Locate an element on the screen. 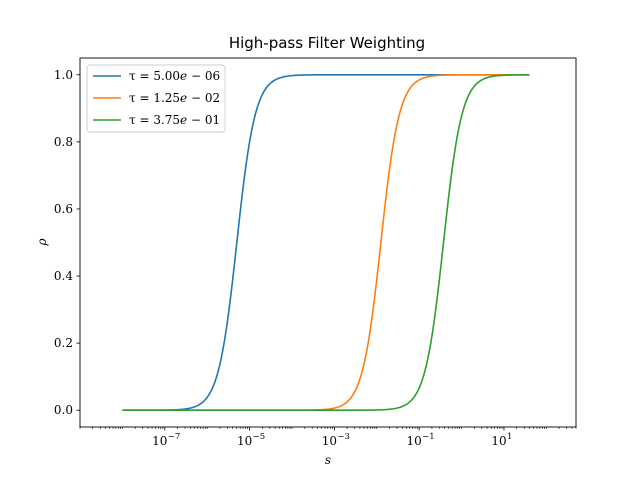 This screenshot has height=480, width=640. x-axis-label: s is located at coordinates (328, 460).